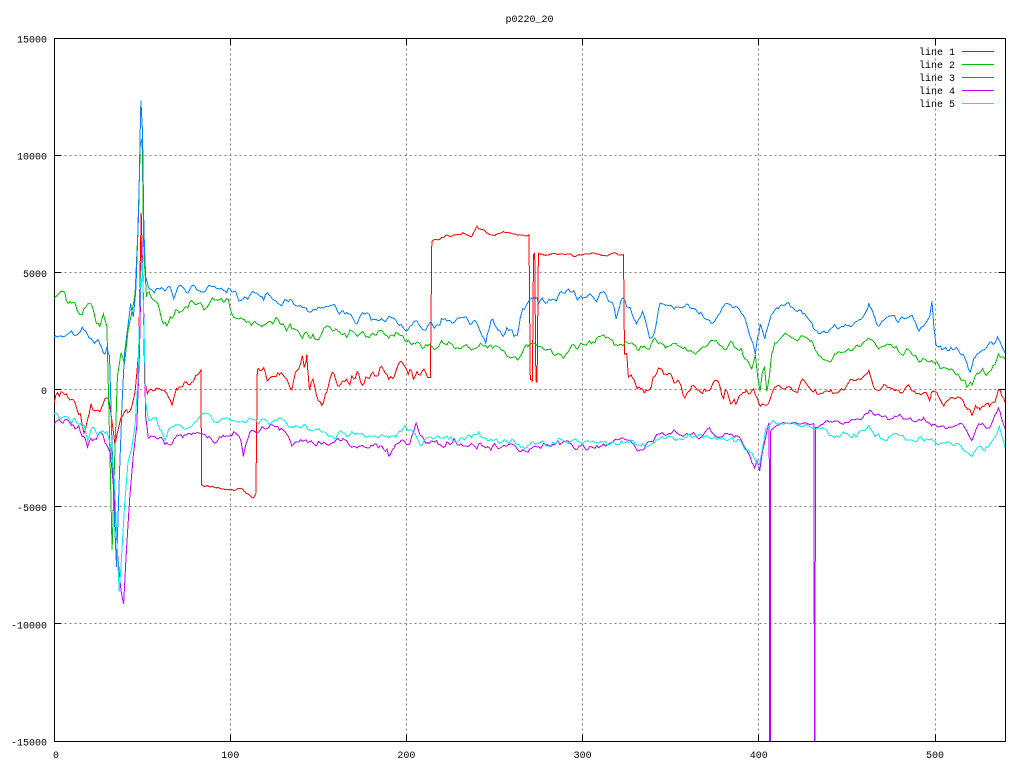 Image resolution: width=1024 pixels, height=773 pixels. I want to click on svg-text: line 3, so click(937, 79).